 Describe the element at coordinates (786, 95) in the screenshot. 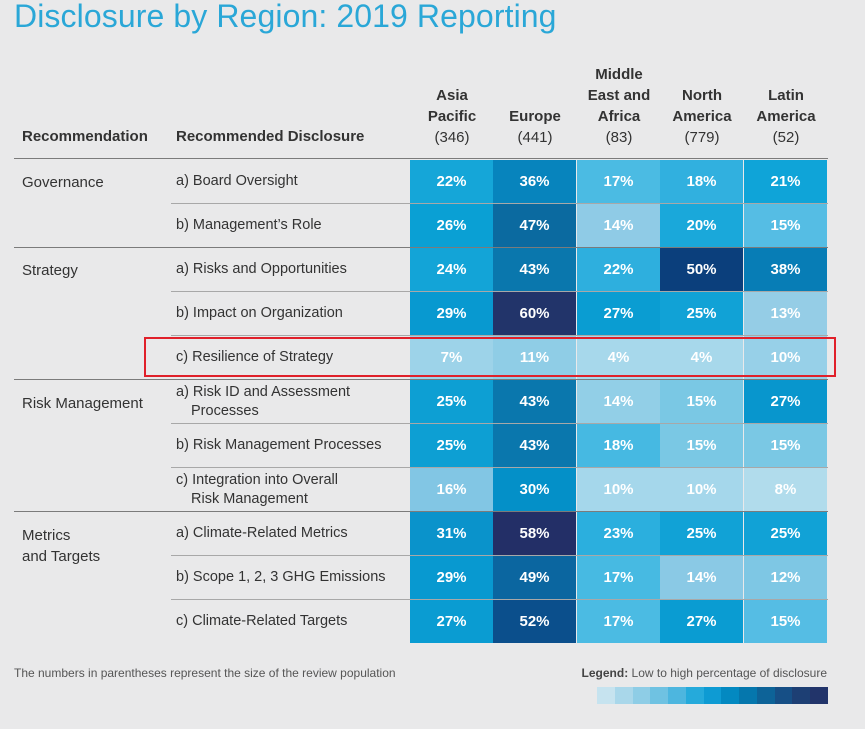

I see `column-name-line: Latin` at that location.